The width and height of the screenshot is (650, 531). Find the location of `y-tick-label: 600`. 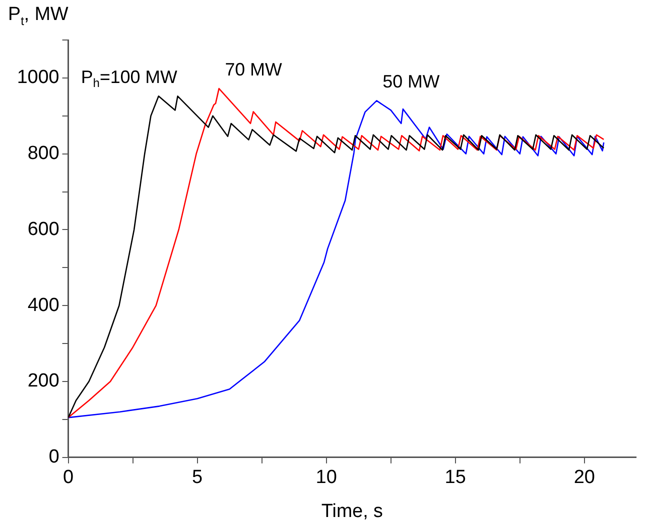

y-tick-label: 600 is located at coordinates (44, 229).